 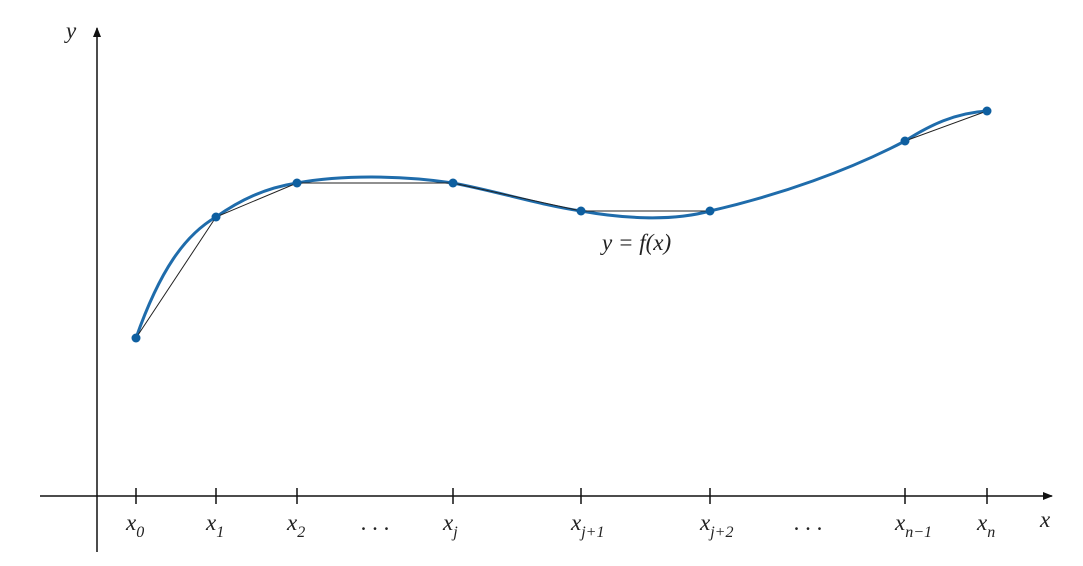 What do you see at coordinates (946, 126) in the screenshot?
I see `chord` at bounding box center [946, 126].